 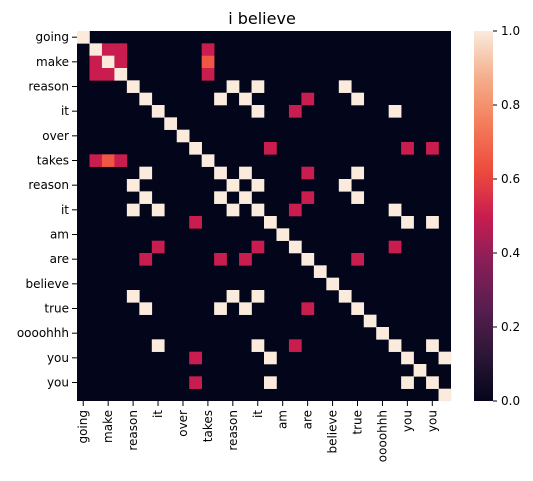 I want to click on y-tick-label: am, so click(x=59, y=235).